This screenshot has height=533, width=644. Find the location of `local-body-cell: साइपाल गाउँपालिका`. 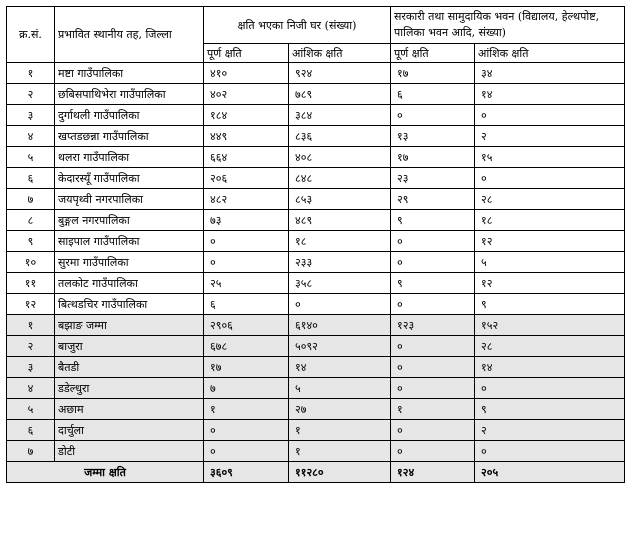

local-body-cell: साइपाल गाउँपालिका is located at coordinates (129, 241).